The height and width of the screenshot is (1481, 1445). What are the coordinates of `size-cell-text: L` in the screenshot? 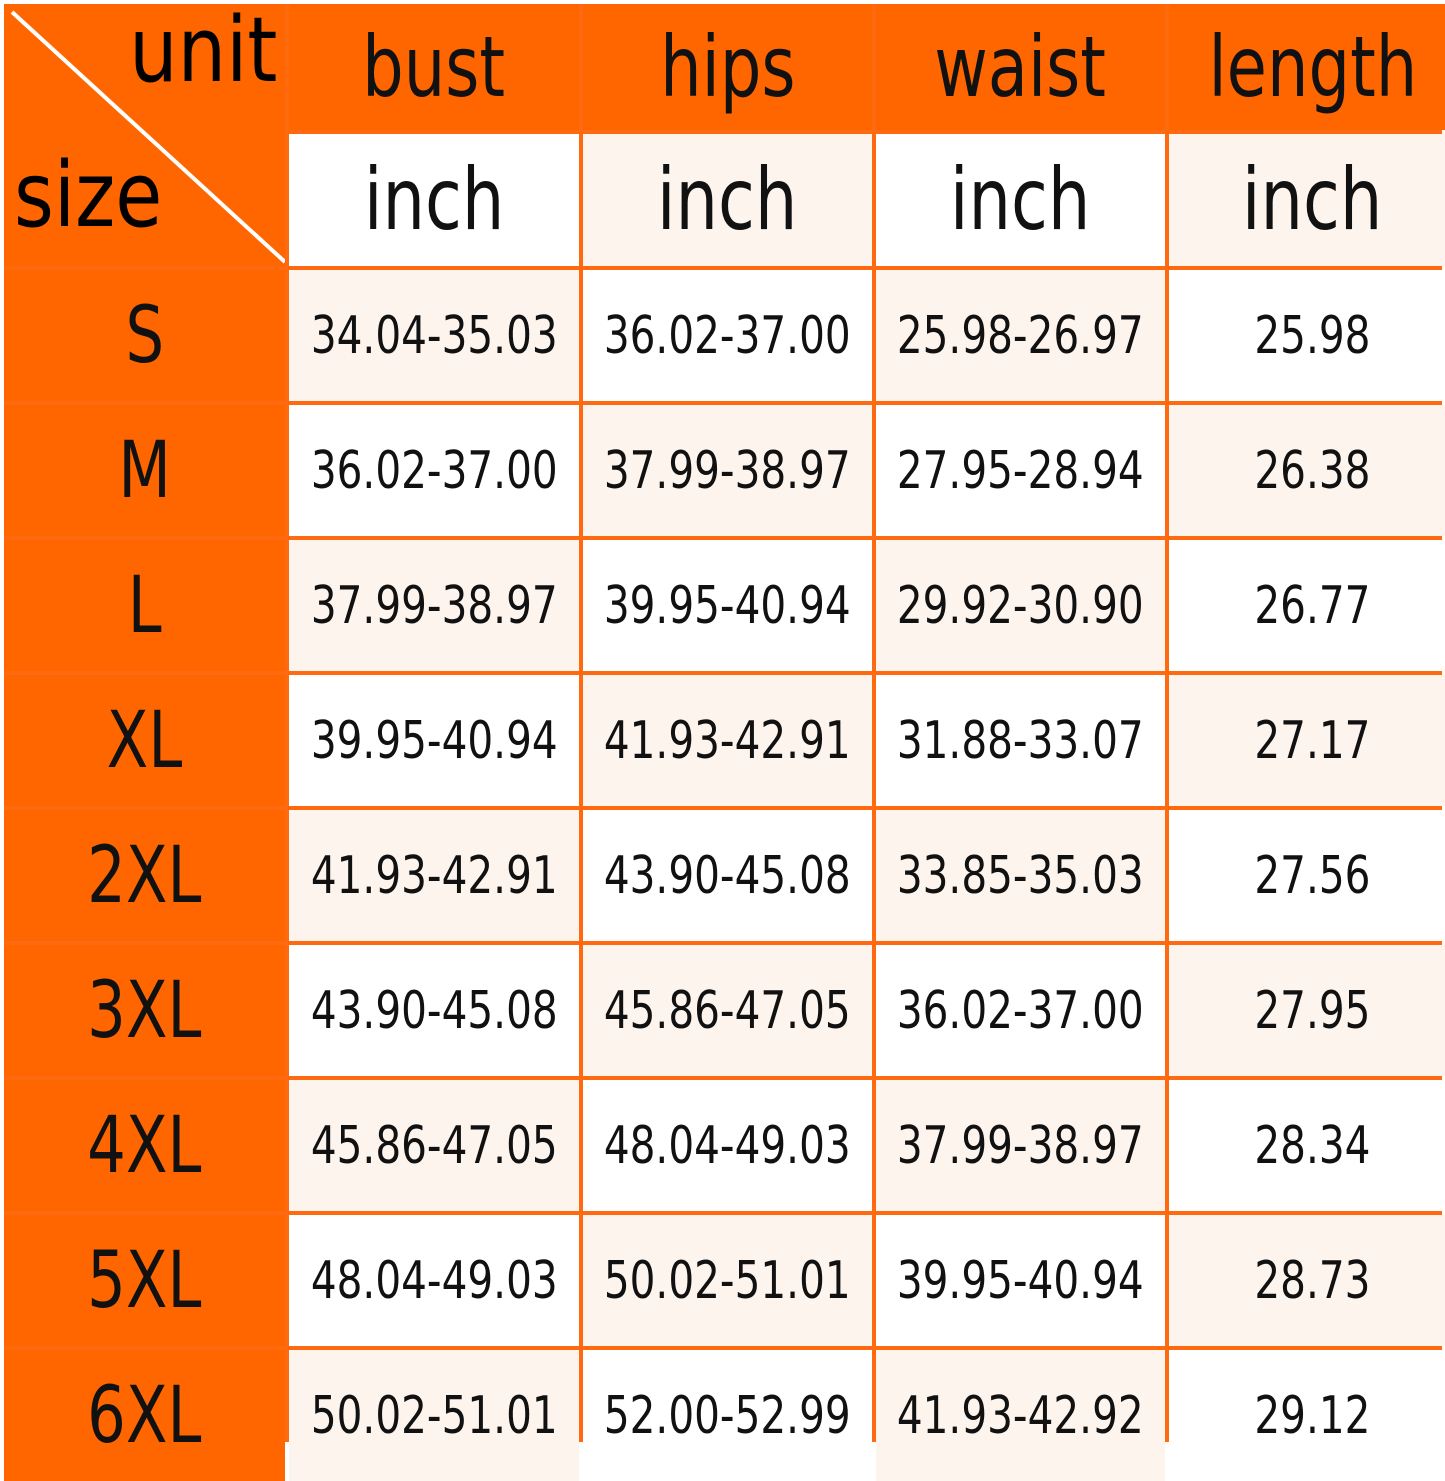 It's located at (144, 605).